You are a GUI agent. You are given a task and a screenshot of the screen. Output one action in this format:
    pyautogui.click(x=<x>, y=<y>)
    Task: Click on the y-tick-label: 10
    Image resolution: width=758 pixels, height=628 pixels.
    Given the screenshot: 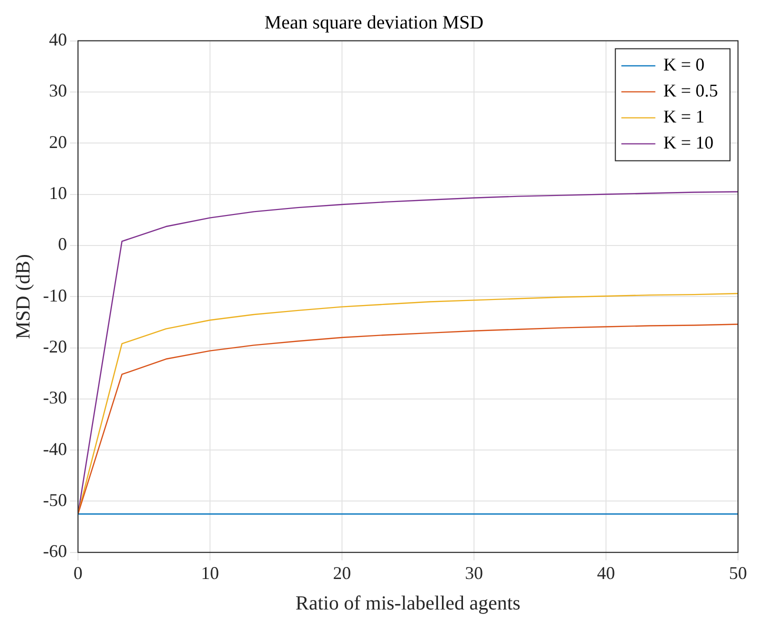 What is the action you would take?
    pyautogui.click(x=57, y=193)
    